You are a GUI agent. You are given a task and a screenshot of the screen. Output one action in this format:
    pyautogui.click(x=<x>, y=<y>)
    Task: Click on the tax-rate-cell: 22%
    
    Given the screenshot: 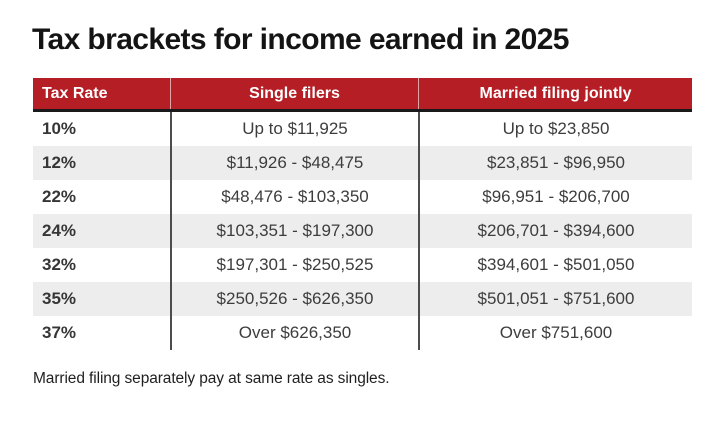 What is the action you would take?
    pyautogui.click(x=59, y=196)
    